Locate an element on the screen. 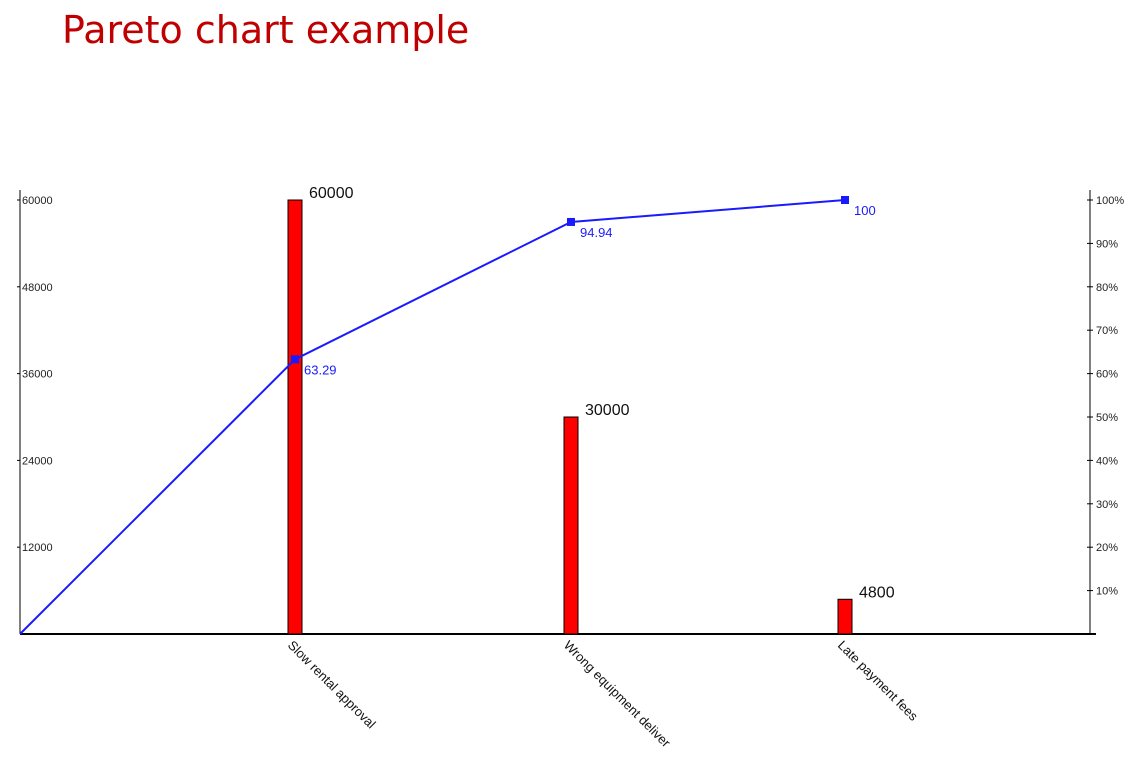  y-tick-label-right: 60% is located at coordinates (1107, 375).